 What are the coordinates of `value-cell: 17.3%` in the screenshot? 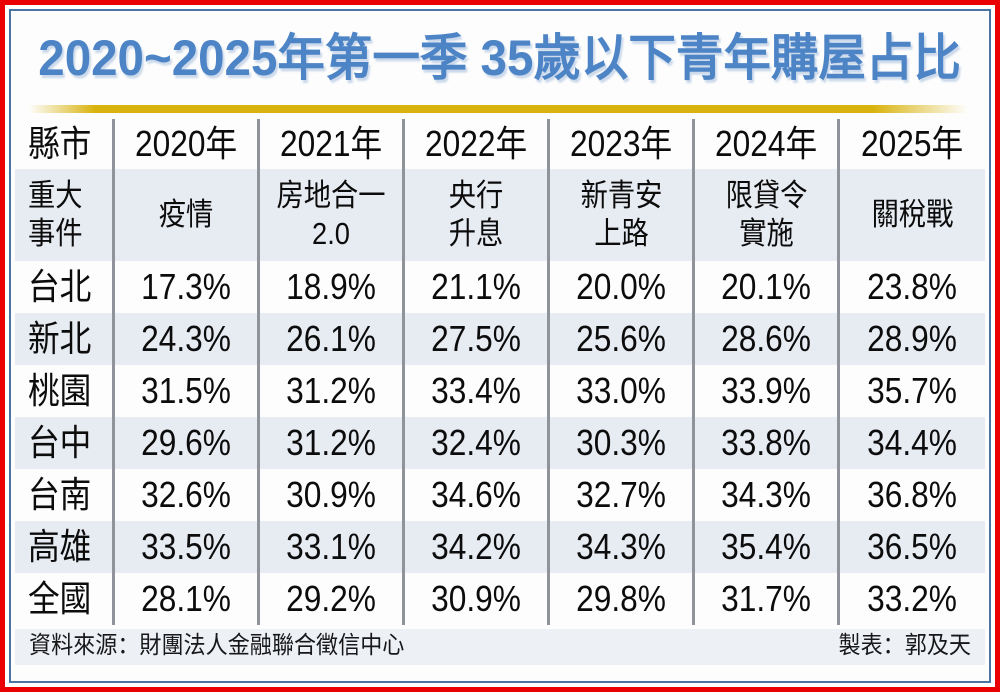 It's located at (187, 286).